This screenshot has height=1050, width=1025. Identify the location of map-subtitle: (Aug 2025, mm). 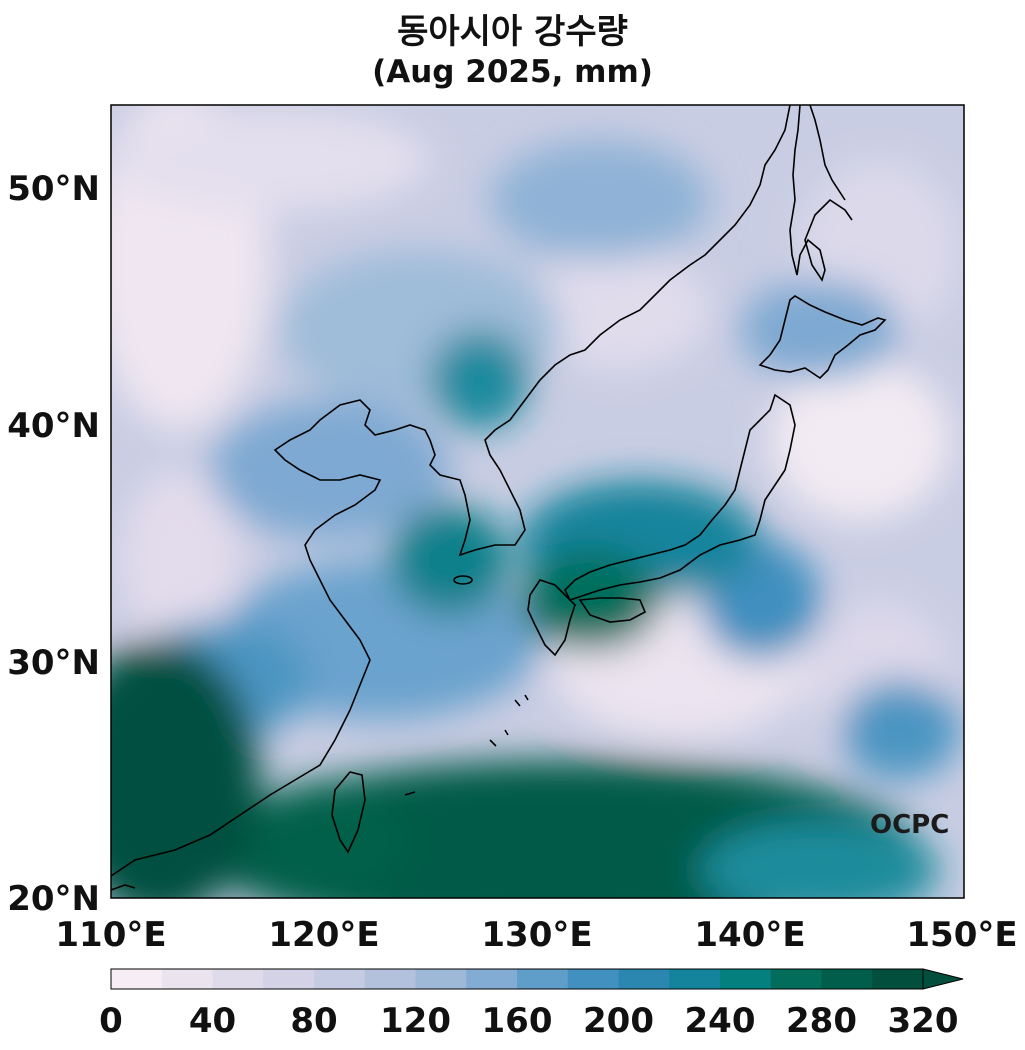
(512, 72).